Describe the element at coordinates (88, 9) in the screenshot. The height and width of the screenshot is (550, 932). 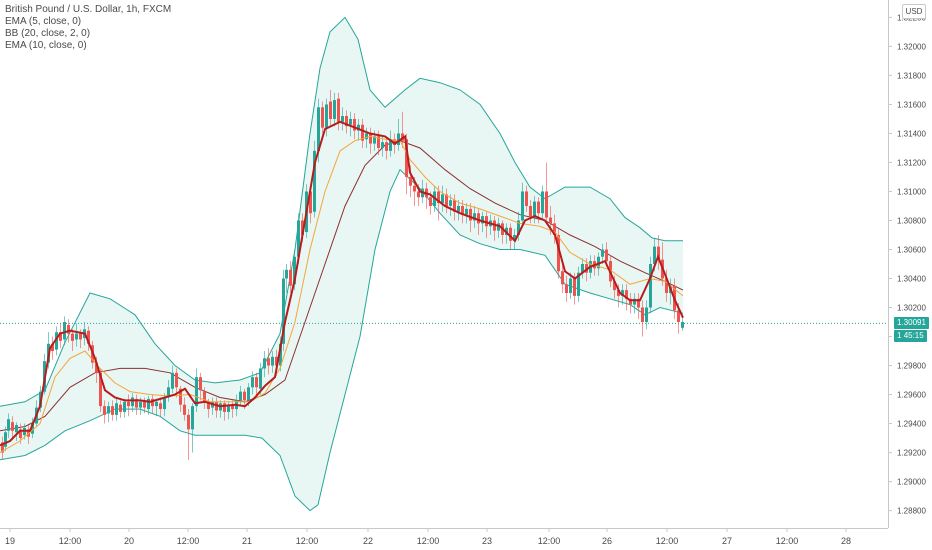
I see `legend-symbol: British Pound / U.S. Dollar, 1h, FXCM` at that location.